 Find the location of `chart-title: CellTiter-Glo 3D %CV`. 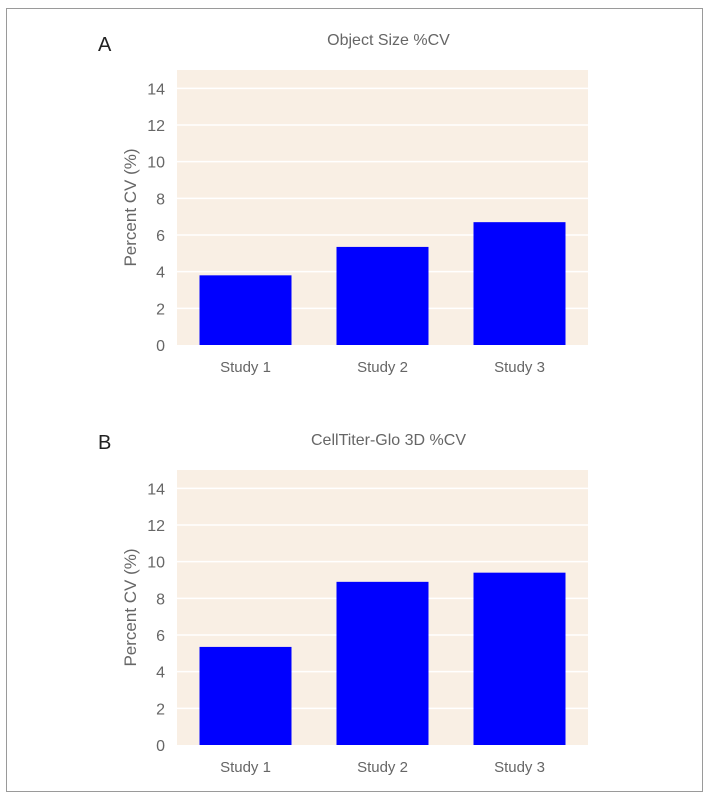

chart-title: CellTiter-Glo 3D %CV is located at coordinates (388, 440).